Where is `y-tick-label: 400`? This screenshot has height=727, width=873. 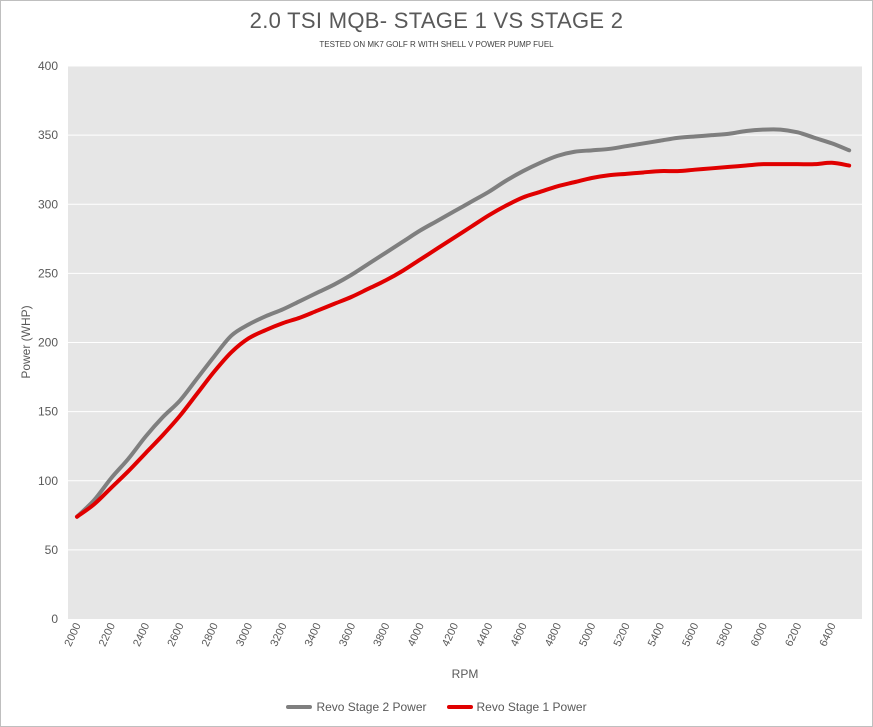 y-tick-label: 400 is located at coordinates (48, 66).